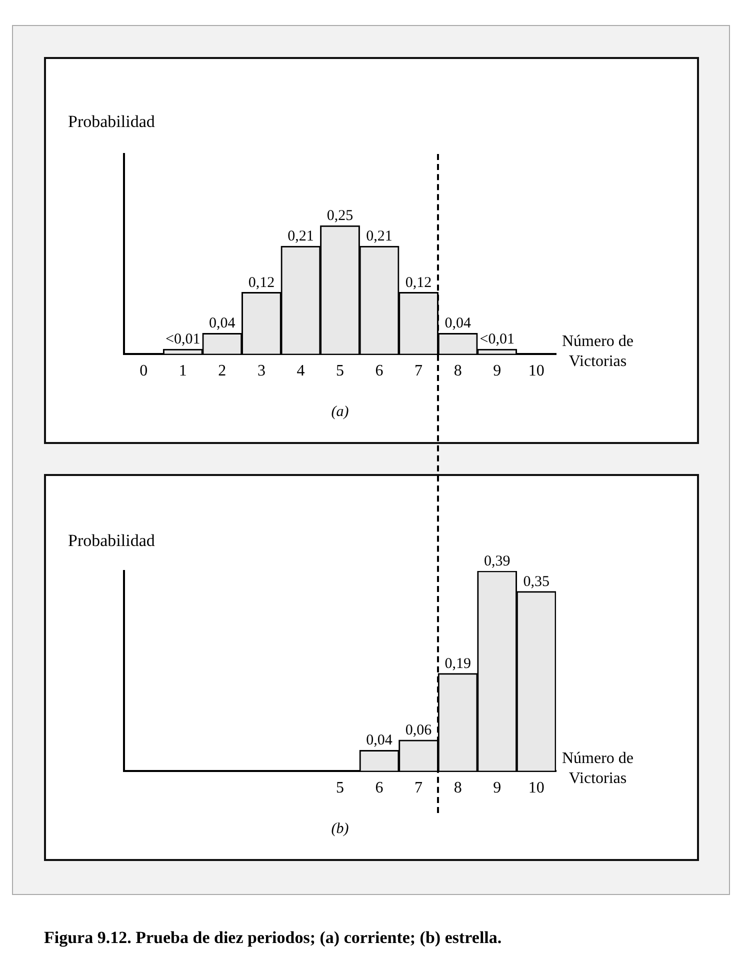 The height and width of the screenshot is (974, 741). What do you see at coordinates (300, 371) in the screenshot?
I see `x-tick-label: 4` at bounding box center [300, 371].